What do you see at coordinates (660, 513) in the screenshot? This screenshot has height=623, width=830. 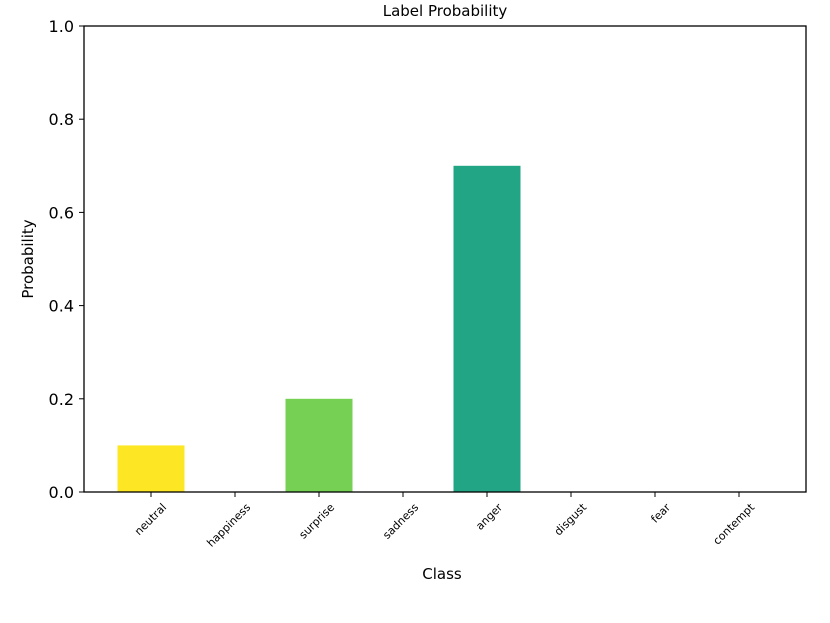 I see `x-tick-label: fear` at bounding box center [660, 513].